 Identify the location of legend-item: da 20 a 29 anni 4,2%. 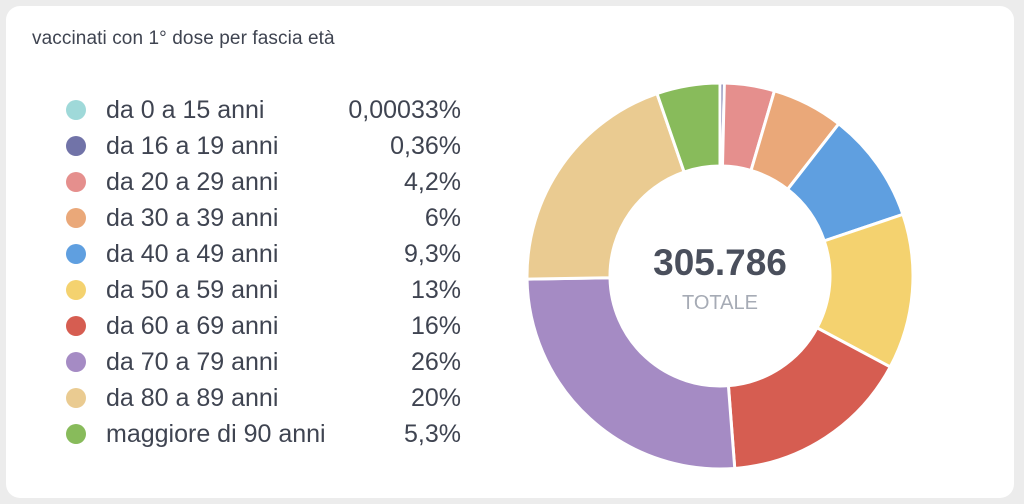
(263, 182).